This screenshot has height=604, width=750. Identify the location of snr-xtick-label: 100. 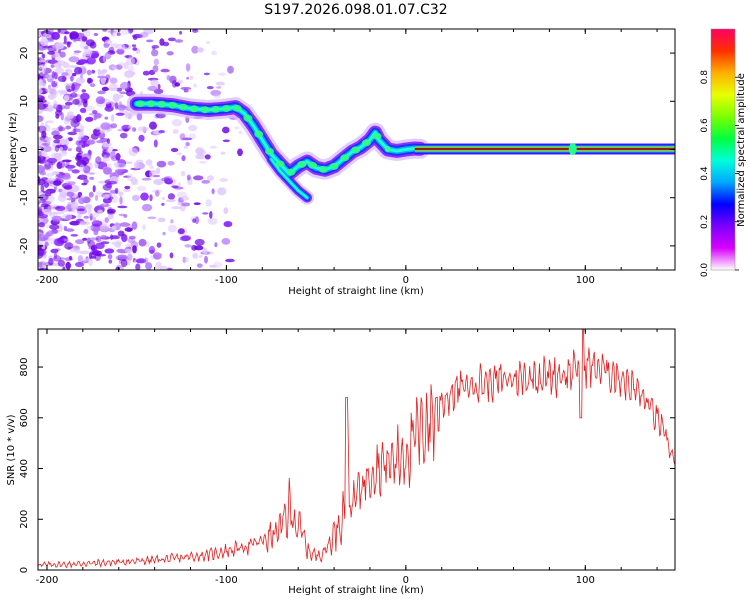
(585, 580).